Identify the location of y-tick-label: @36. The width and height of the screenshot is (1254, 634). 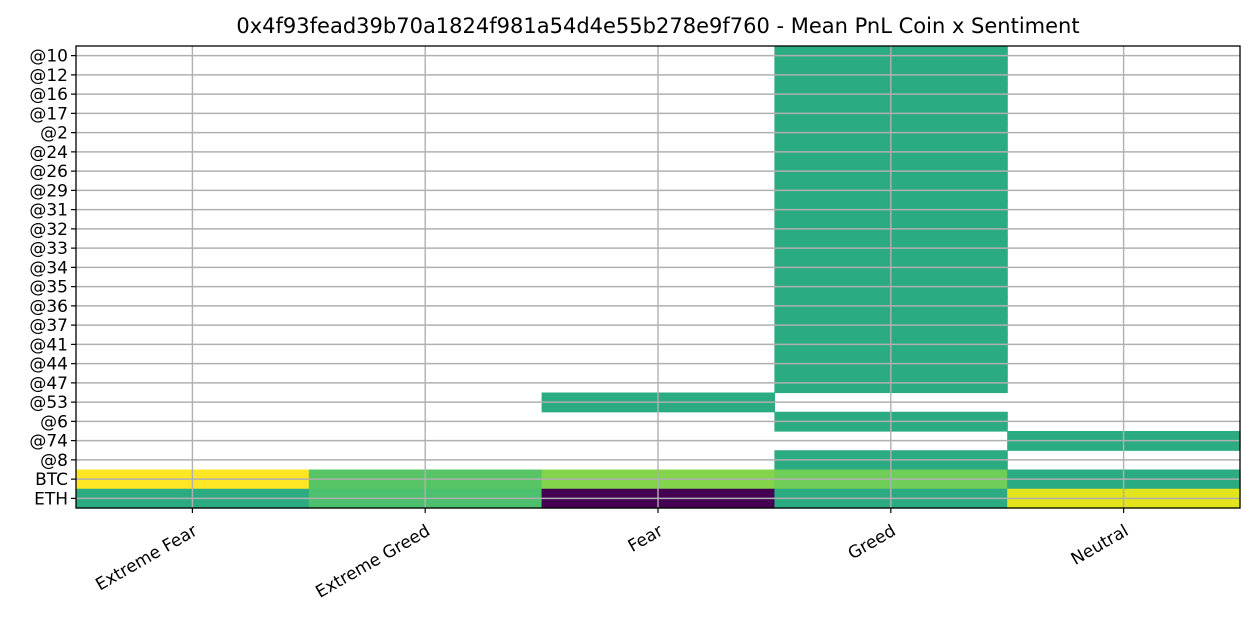
(48, 307).